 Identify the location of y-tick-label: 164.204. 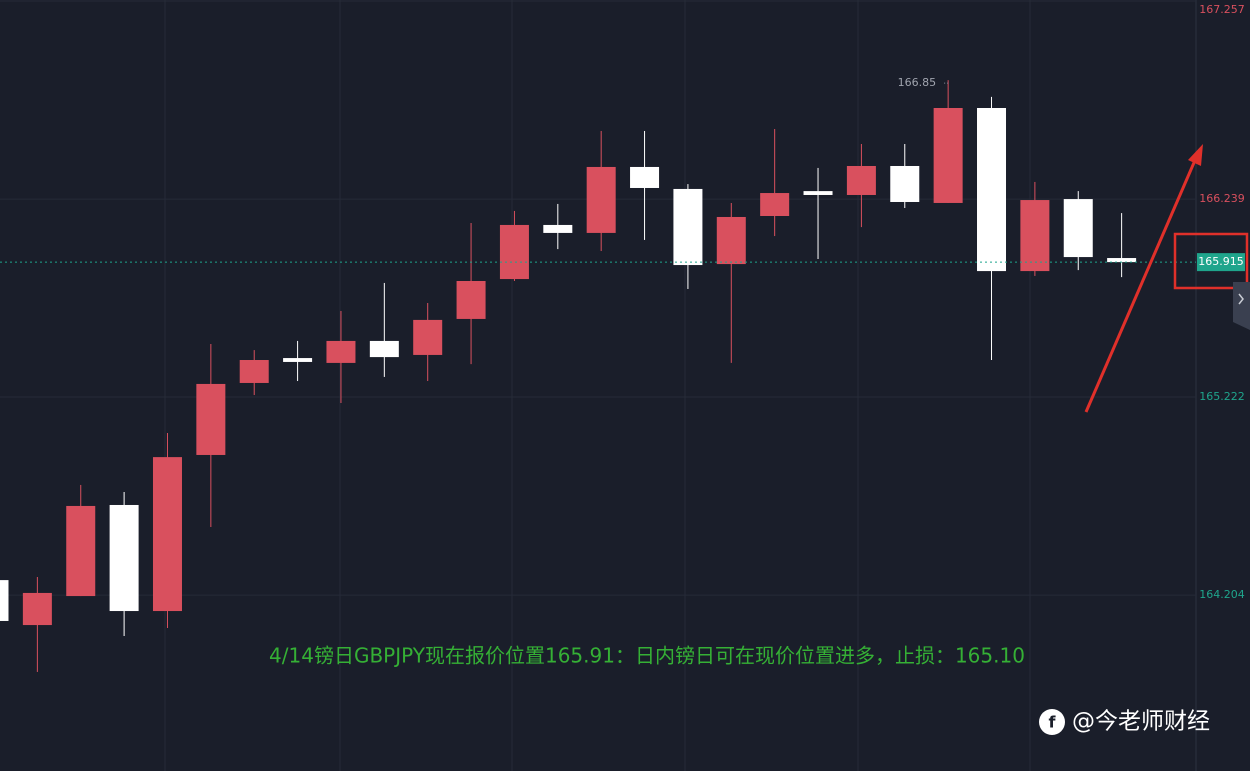
(1222, 594).